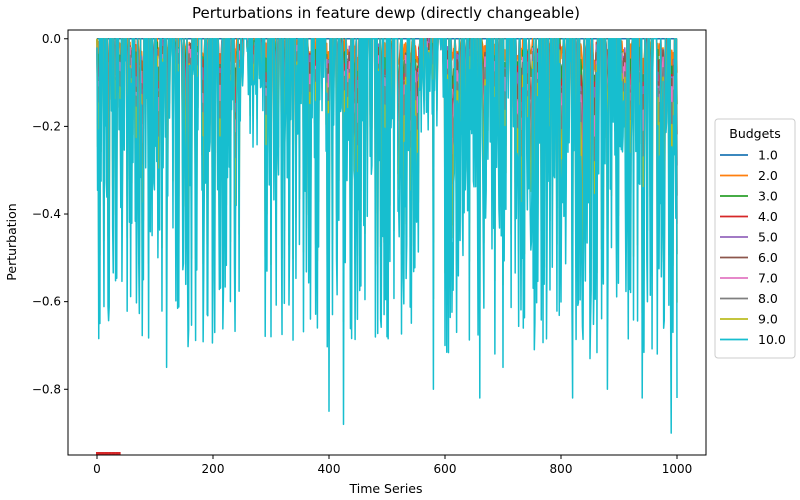  Describe the element at coordinates (768, 175) in the screenshot. I see `legend-label-2.0: 2.0` at that location.